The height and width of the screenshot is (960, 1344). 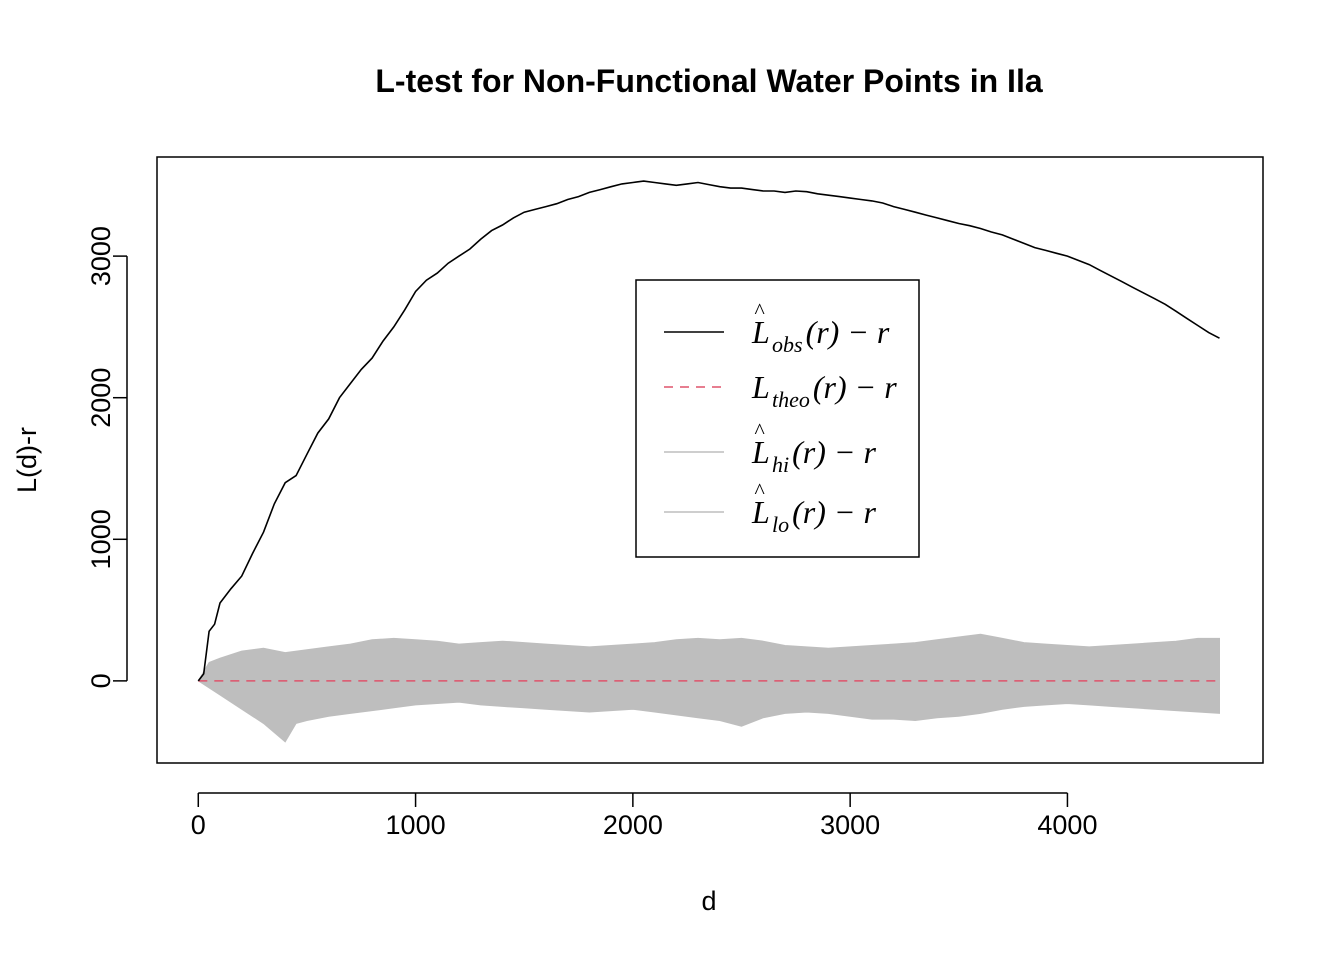 I want to click on legend-label-obs: obs, so click(x=787, y=344).